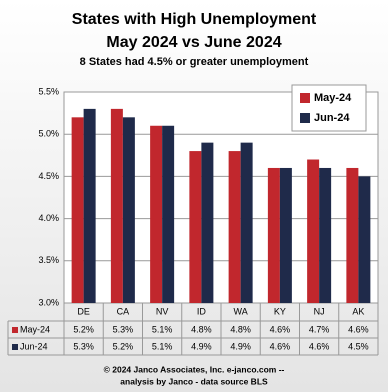 The height and width of the screenshot is (392, 388). Describe the element at coordinates (332, 118) in the screenshot. I see `legend-label: Jun-24` at that location.